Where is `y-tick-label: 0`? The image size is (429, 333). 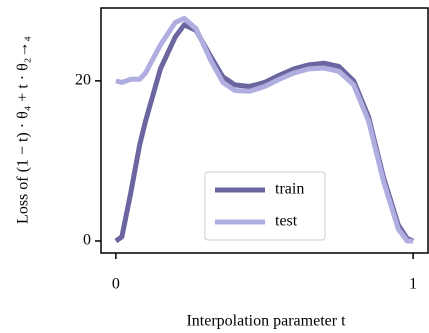 y-tick-label: 0 is located at coordinates (87, 240).